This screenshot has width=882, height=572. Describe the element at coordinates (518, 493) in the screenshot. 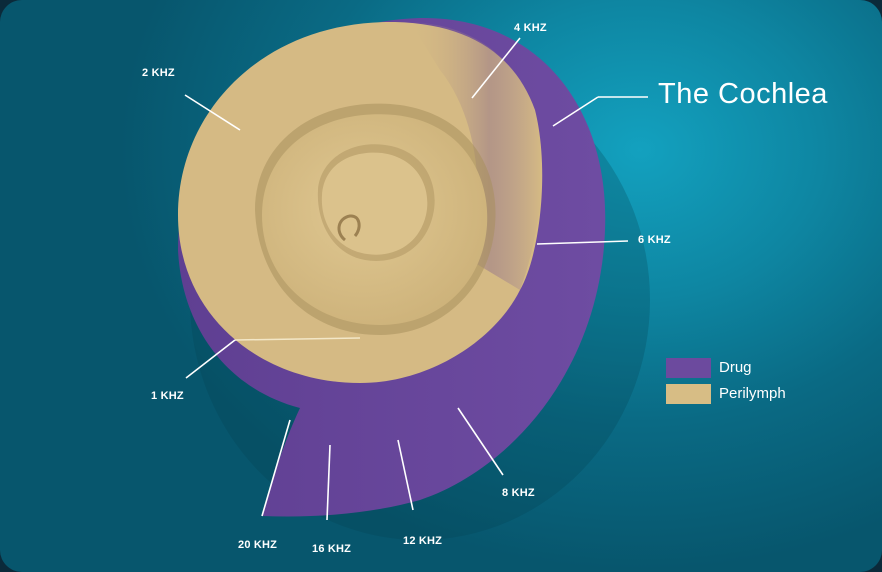

I see `label-8khz: 8 KHZ` at that location.